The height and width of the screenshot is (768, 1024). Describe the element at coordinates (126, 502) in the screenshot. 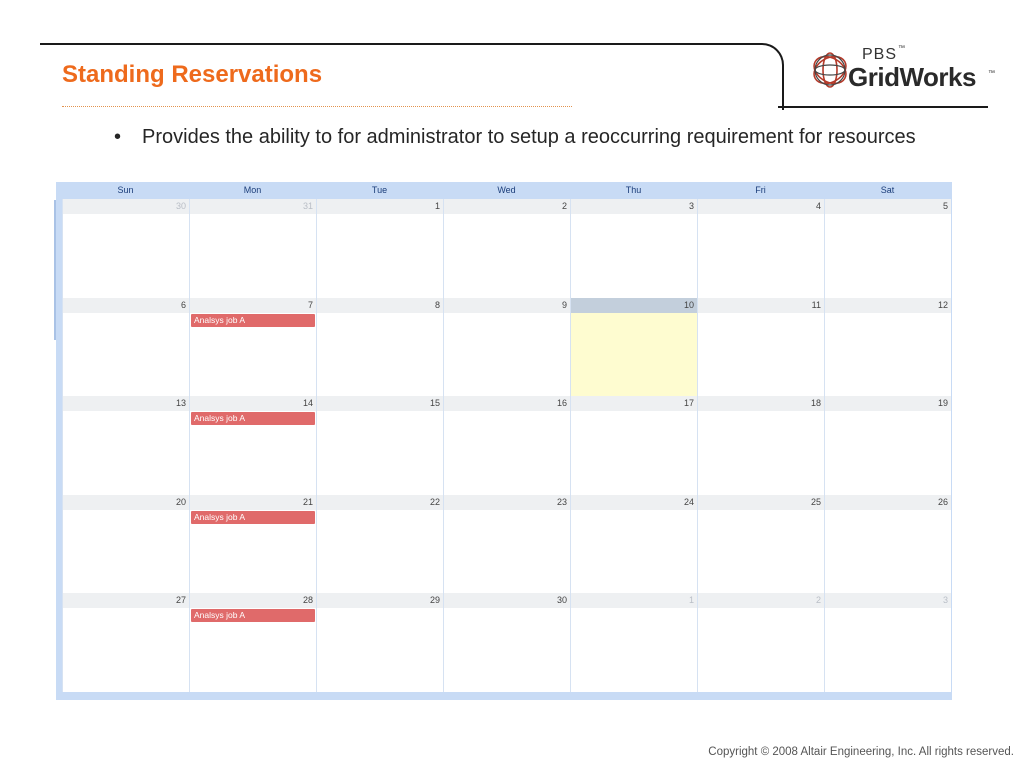

I see `day-number: 20` at that location.